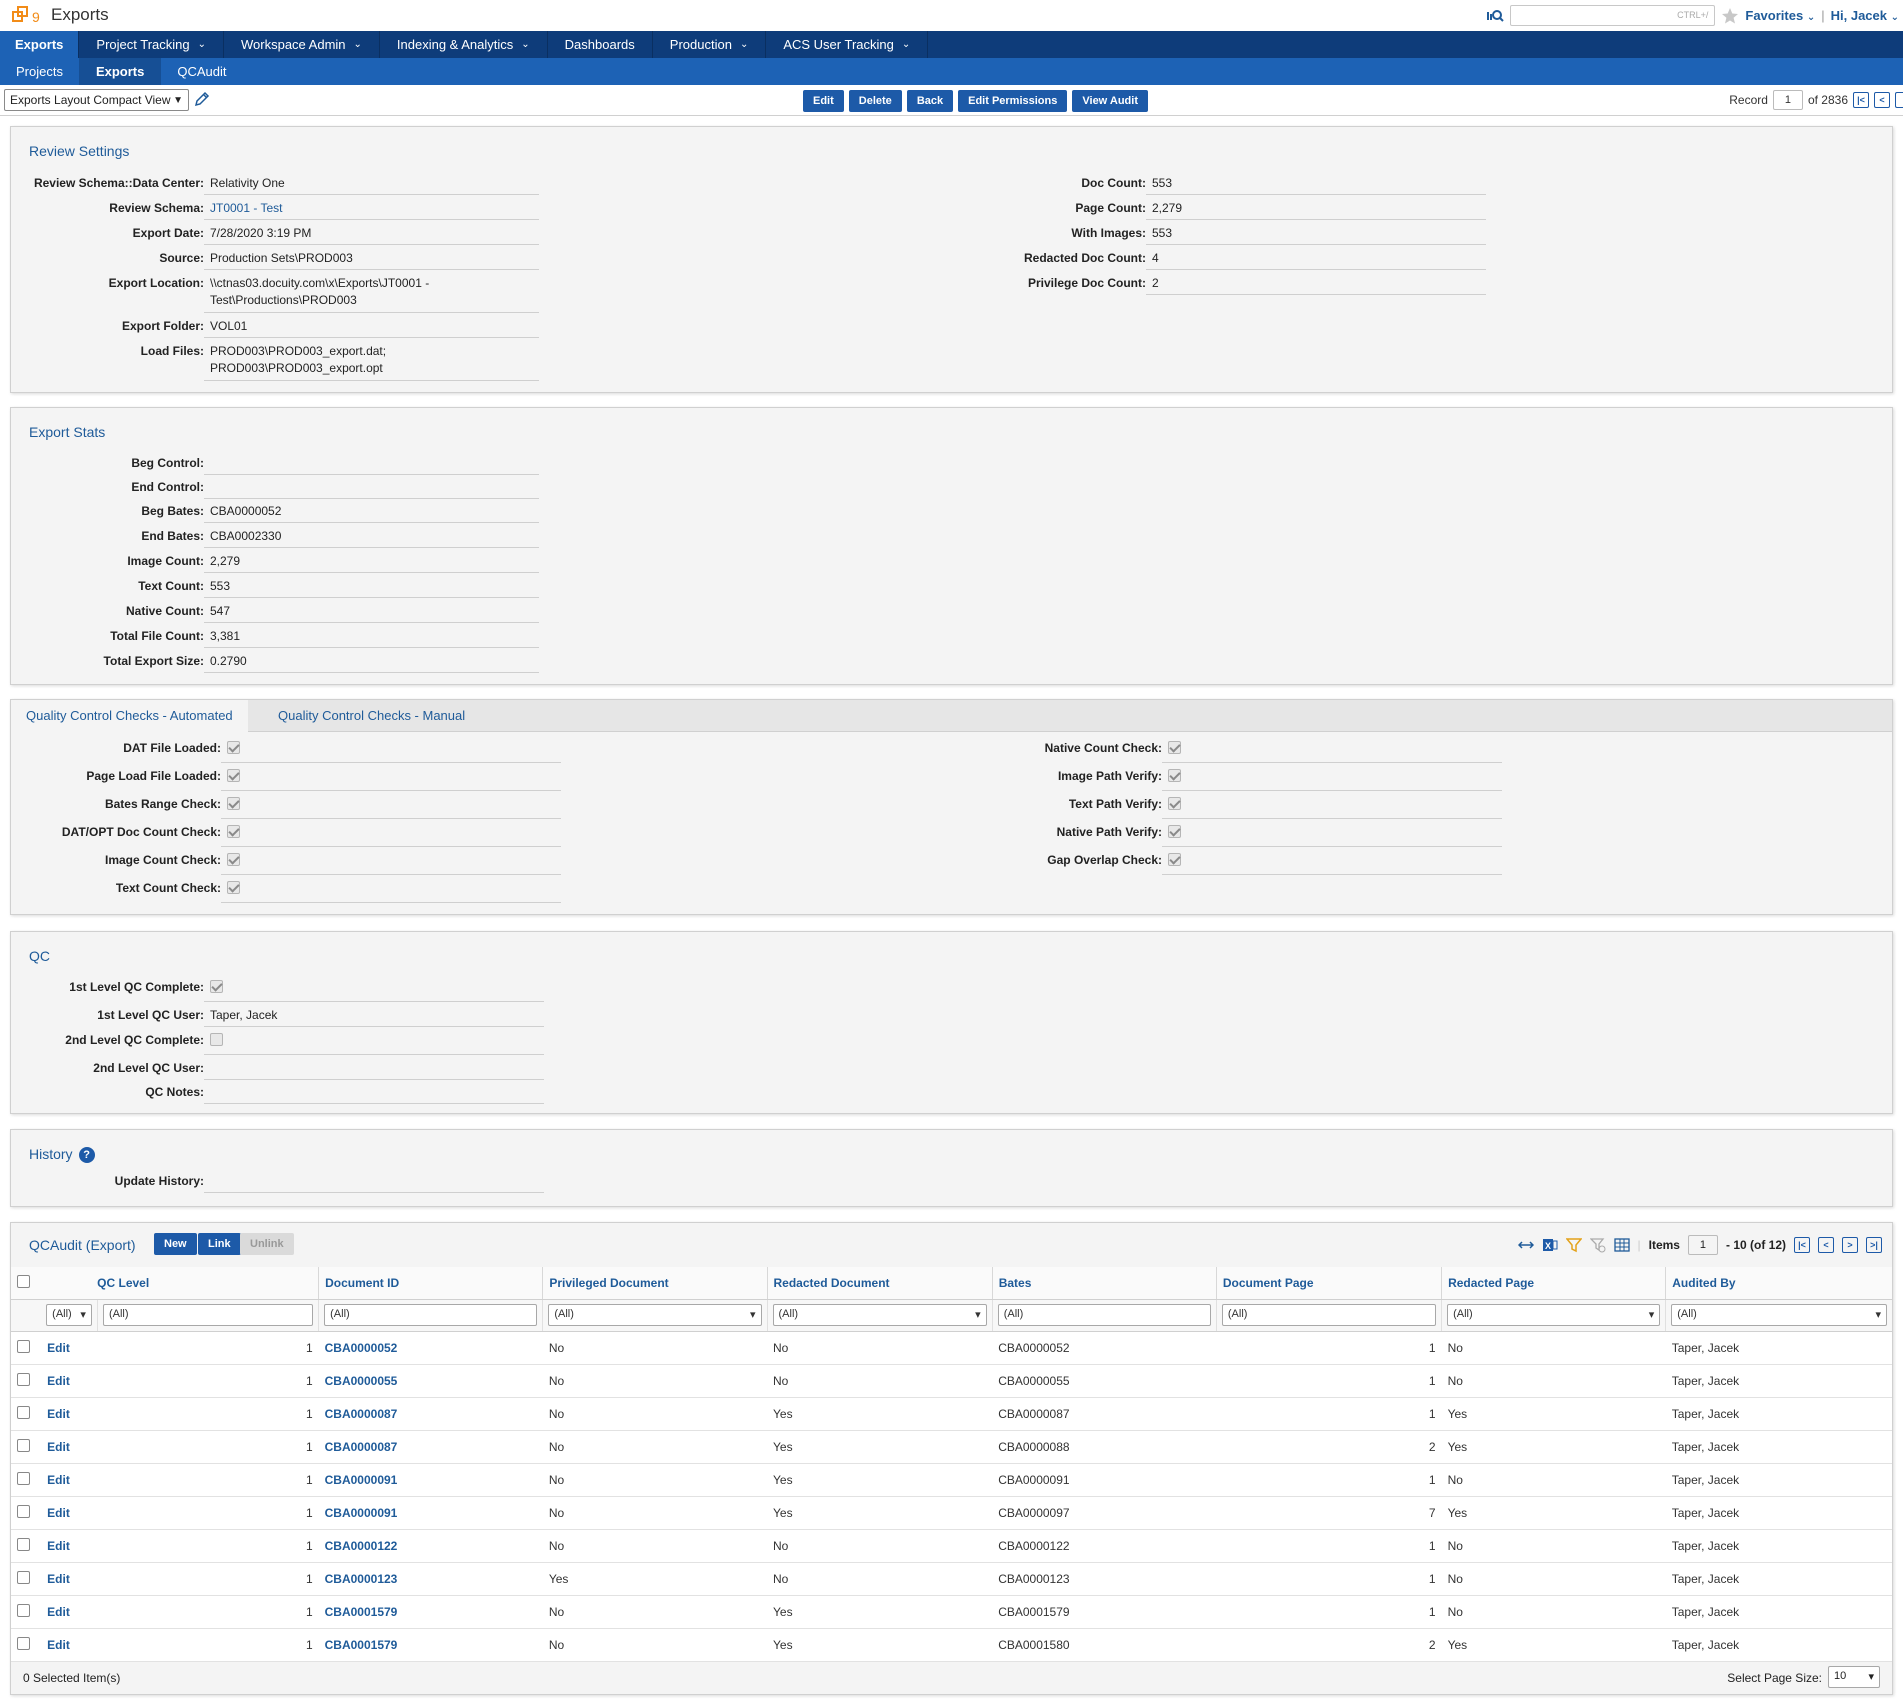 The image size is (1903, 1708). Describe the element at coordinates (1550, 1245) in the screenshot. I see `excel-export-icon: X` at that location.